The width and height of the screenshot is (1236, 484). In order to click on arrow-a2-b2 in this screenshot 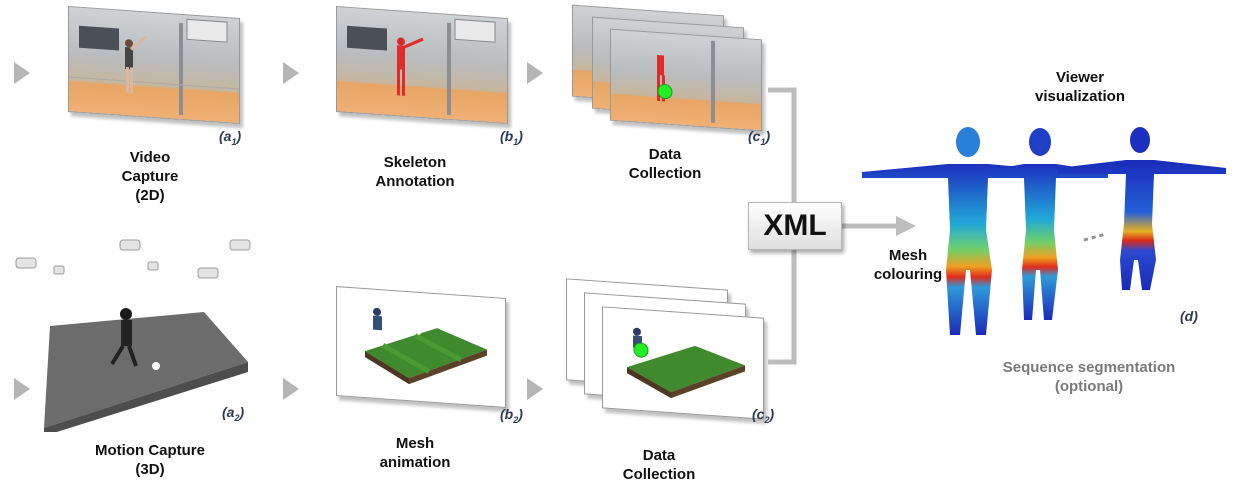, I will do `click(291, 389)`.